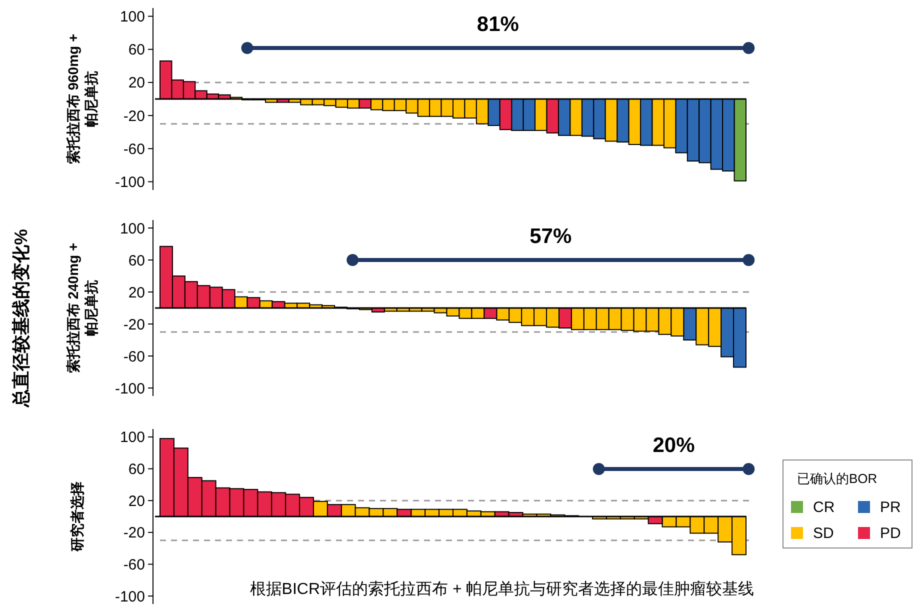 This screenshot has height=607, width=917. What do you see at coordinates (891, 533) in the screenshot?
I see `legend-label: PD` at bounding box center [891, 533].